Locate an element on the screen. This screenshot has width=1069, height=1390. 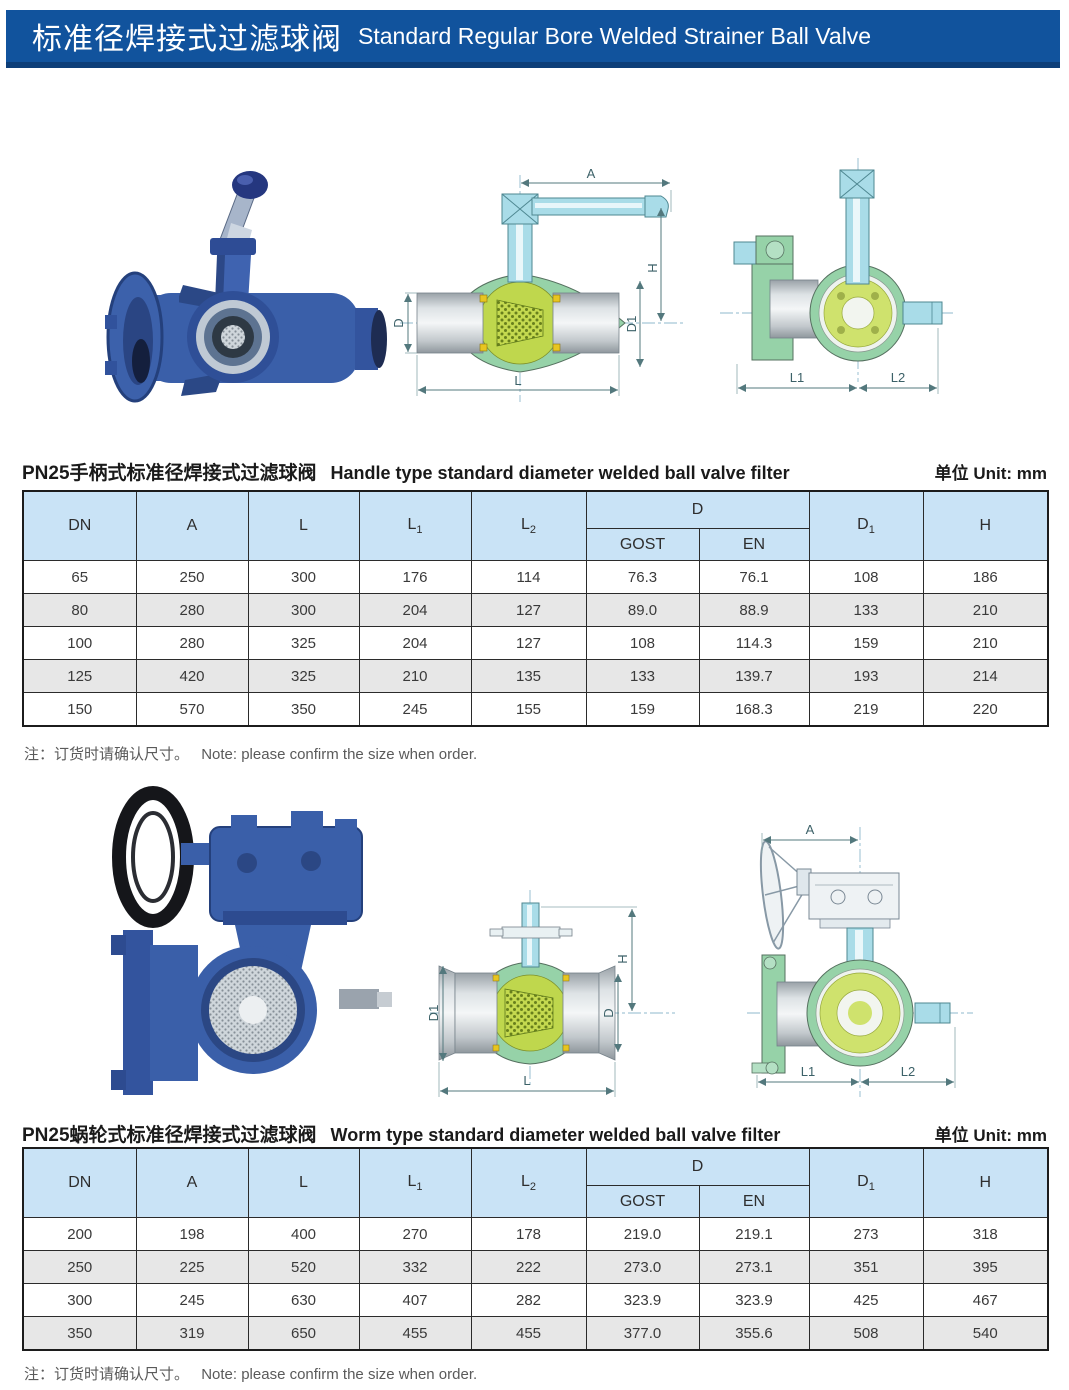
handle-valve-side-drawing: L1 L2 is located at coordinates (837, 276).